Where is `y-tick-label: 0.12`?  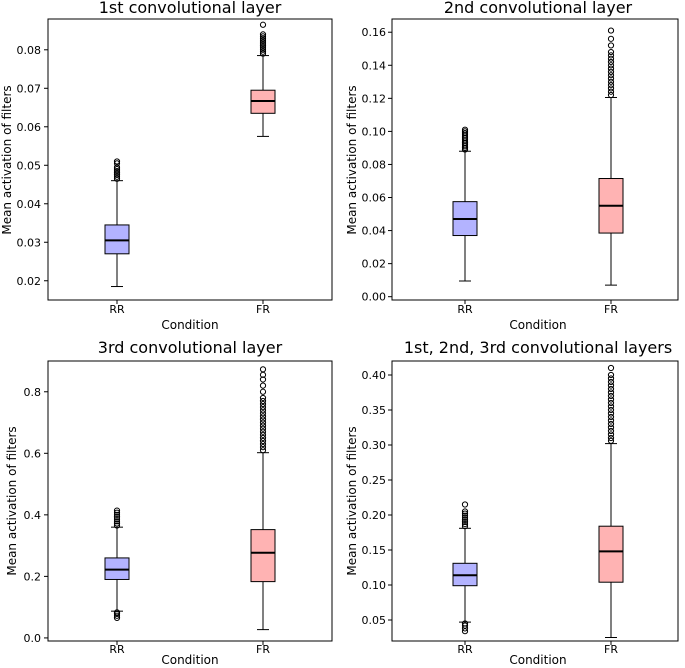 y-tick-label: 0.12 is located at coordinates (374, 98).